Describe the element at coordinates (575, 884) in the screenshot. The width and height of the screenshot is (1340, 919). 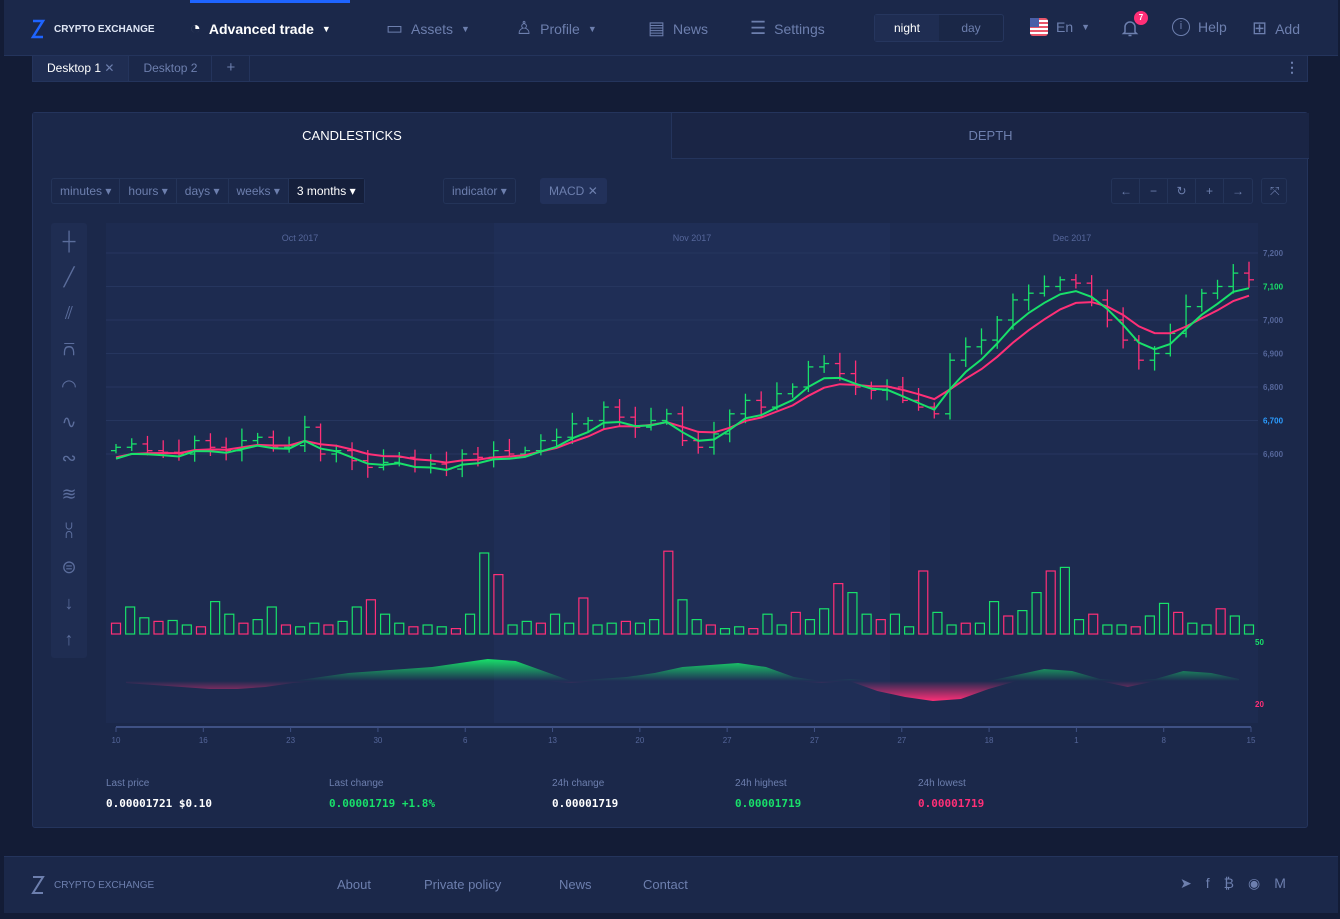
I see `footer-link-news: News` at that location.